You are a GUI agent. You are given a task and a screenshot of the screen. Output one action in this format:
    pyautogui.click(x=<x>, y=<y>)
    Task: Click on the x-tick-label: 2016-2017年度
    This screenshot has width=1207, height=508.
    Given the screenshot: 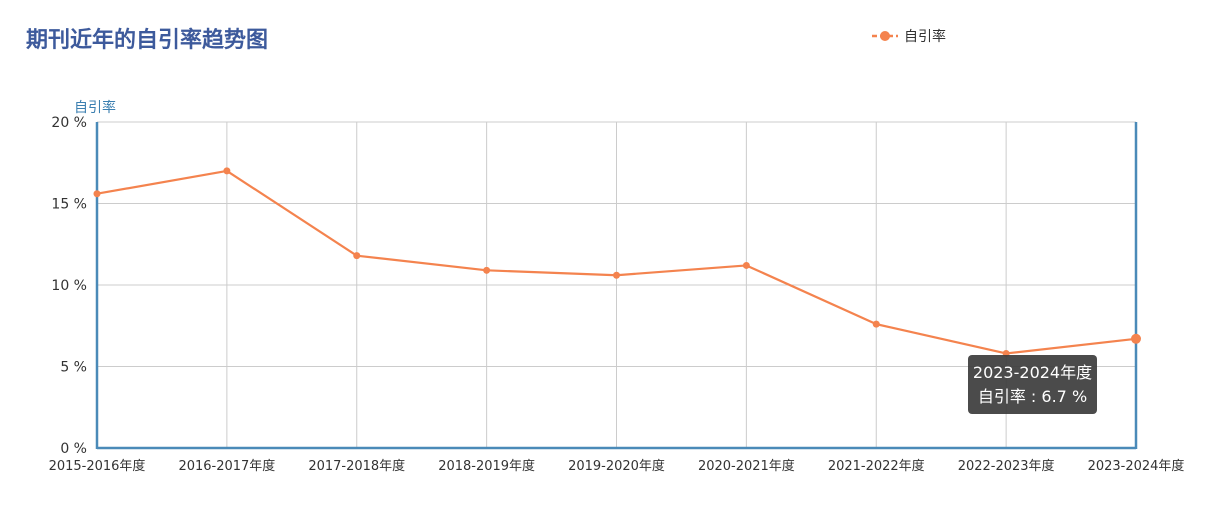 What is the action you would take?
    pyautogui.click(x=226, y=466)
    